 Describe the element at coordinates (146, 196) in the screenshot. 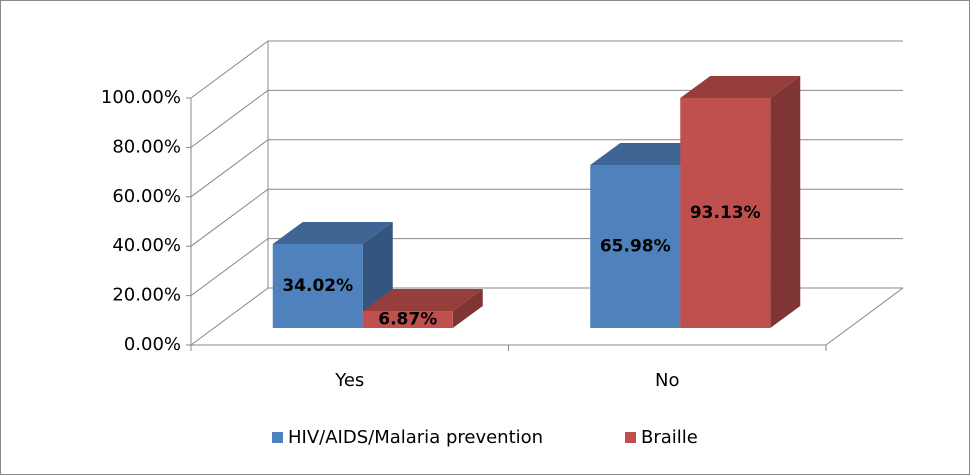

I see `y-tick-label: 60.00%` at that location.